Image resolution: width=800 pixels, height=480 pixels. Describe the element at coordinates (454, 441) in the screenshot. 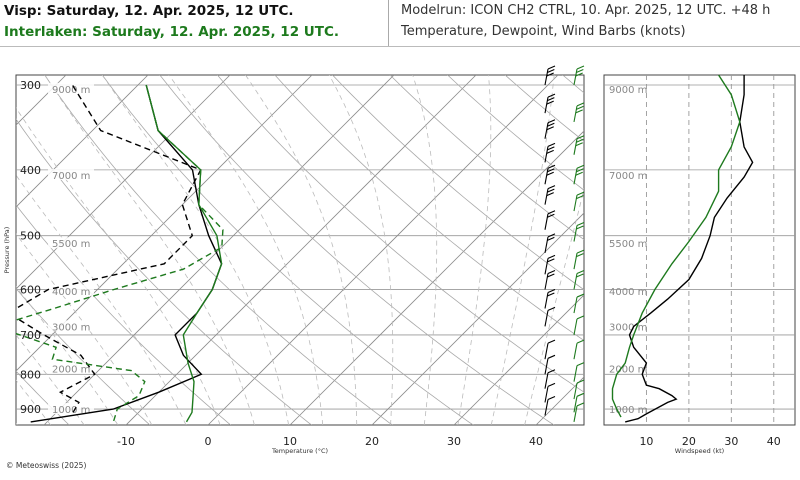

I see `temperature-tick-label: 30` at that location.